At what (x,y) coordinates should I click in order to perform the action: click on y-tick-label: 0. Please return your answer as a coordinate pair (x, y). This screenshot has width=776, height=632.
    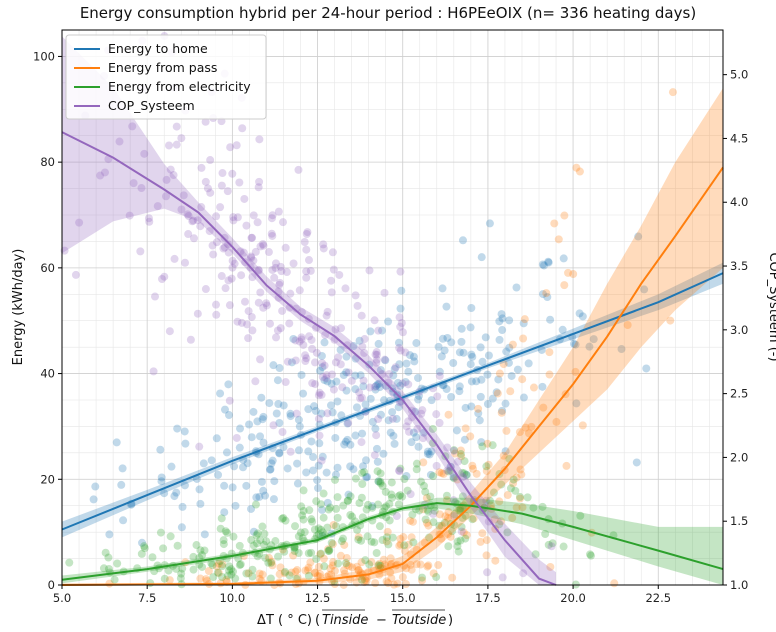
    Looking at the image, I should click on (51, 585).